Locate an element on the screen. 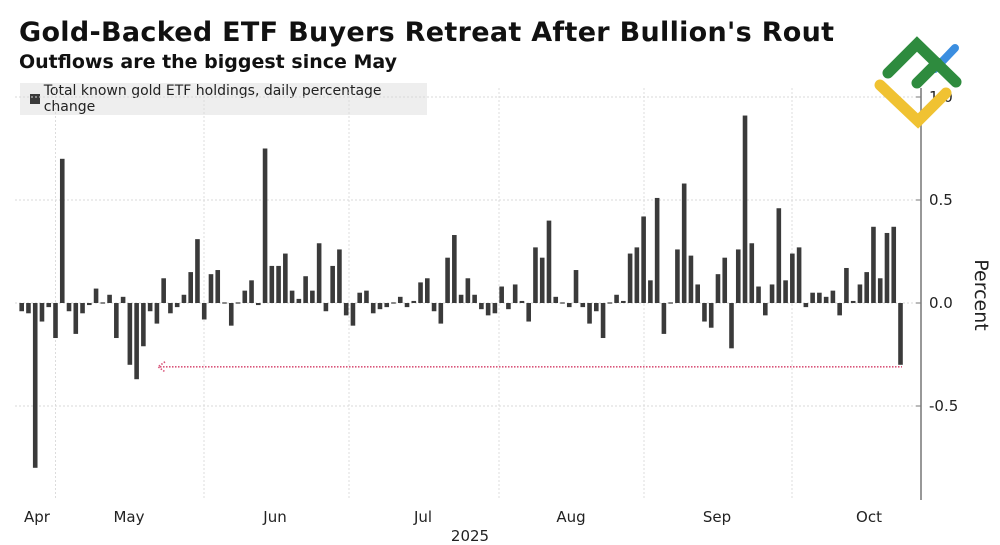  x-year-label: 2025 is located at coordinates (470, 536).